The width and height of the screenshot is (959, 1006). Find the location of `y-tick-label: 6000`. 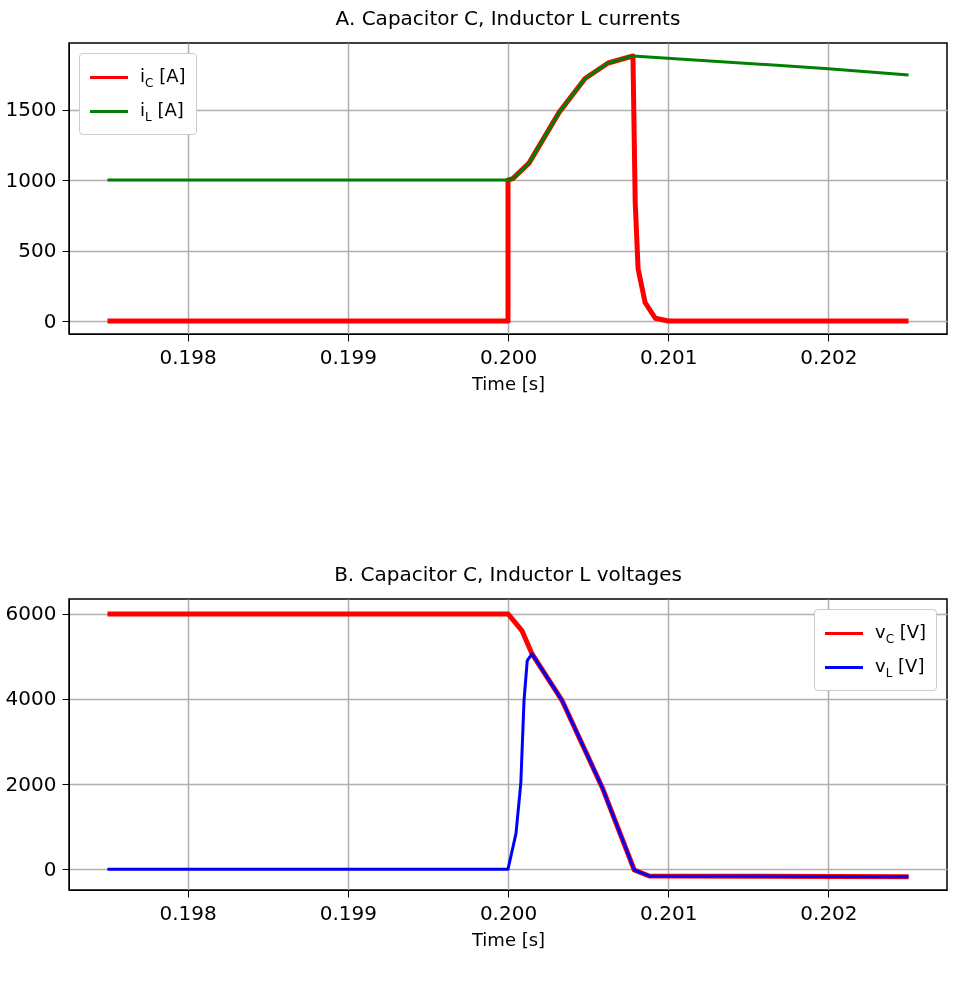

y-tick-label: 6000 is located at coordinates (31, 613).